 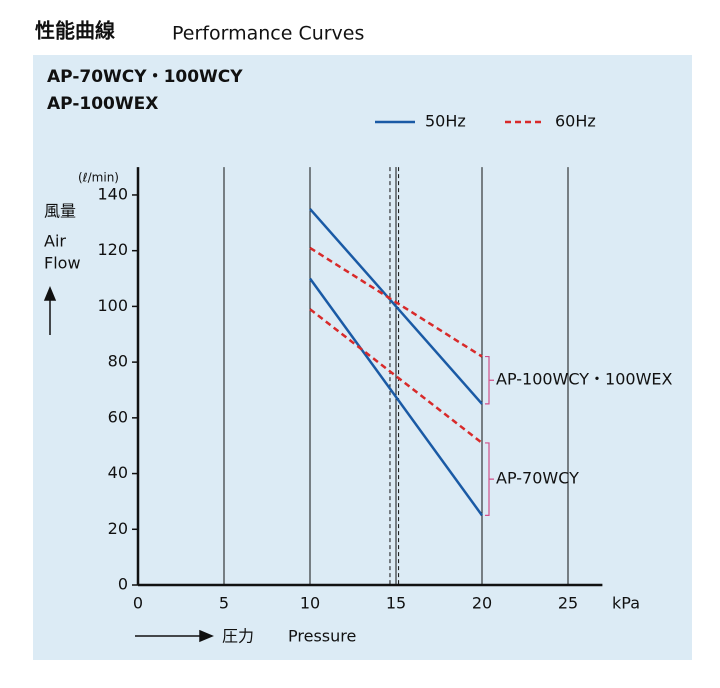 I want to click on y-tick-label: 20, so click(x=118, y=528).